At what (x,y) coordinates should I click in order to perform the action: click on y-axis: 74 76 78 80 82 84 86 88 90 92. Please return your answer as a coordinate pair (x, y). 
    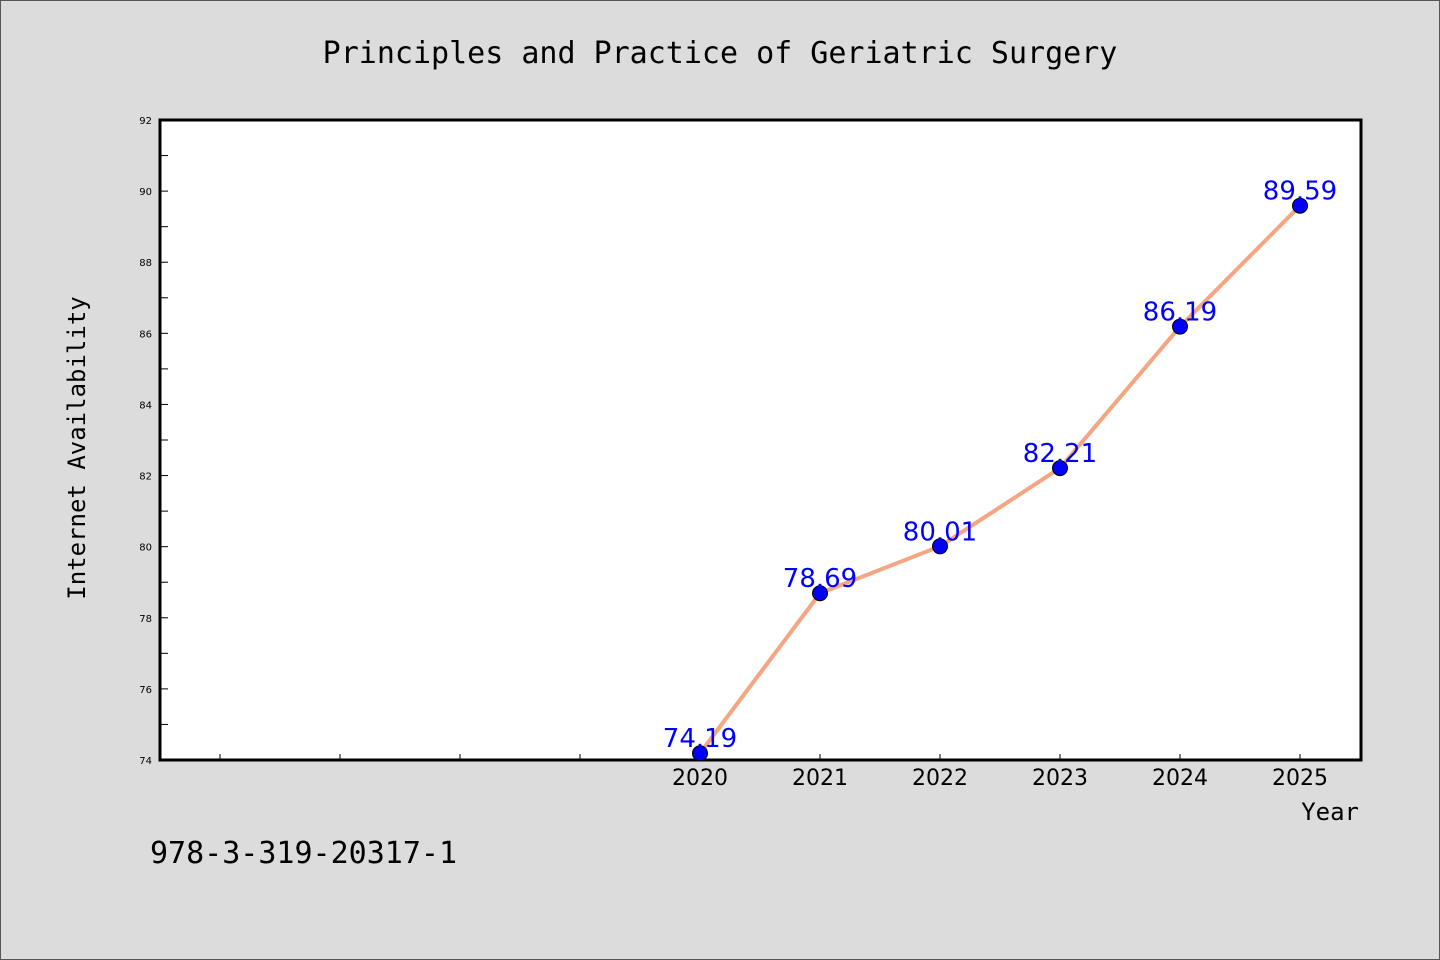
    Looking at the image, I should click on (153, 441).